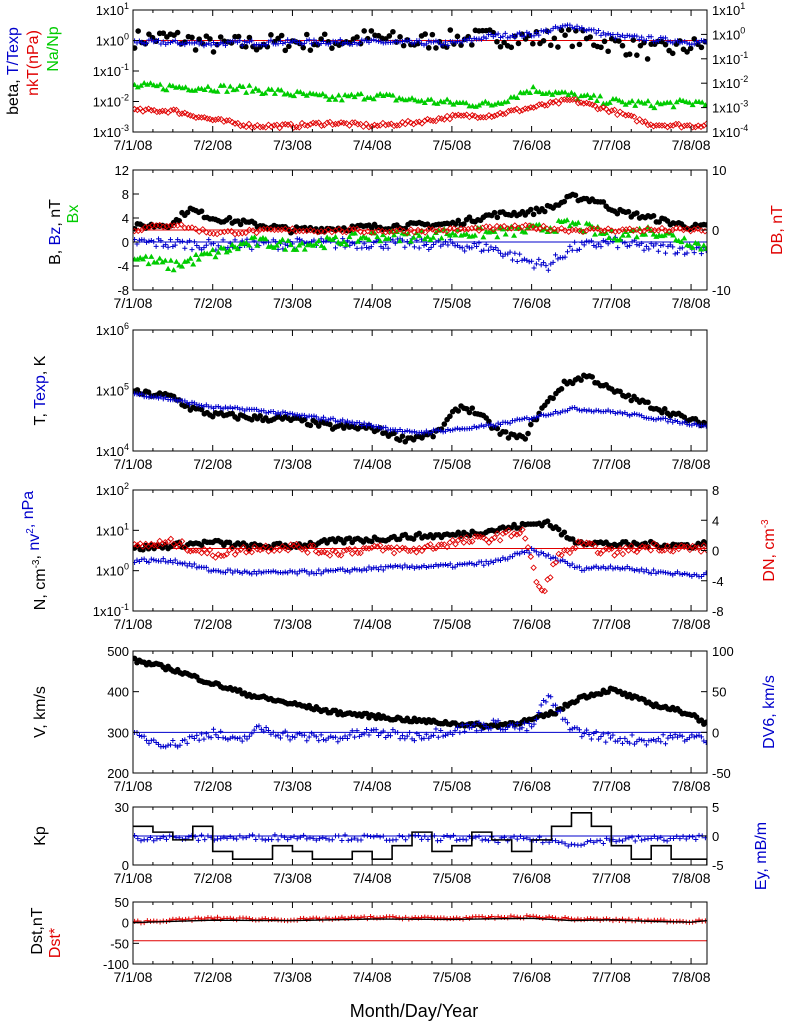  I want to click on y2-tick-label: -10, so click(721, 290).